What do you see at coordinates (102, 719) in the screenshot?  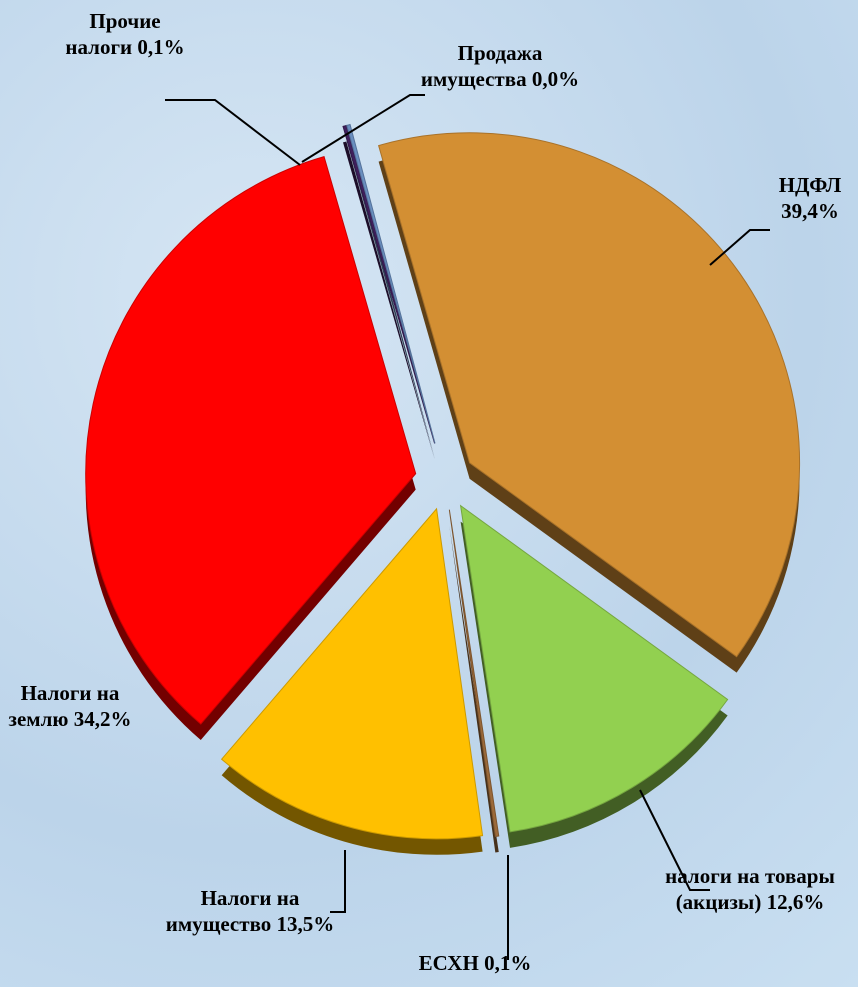 I see `value-label: 34,2%` at bounding box center [102, 719].